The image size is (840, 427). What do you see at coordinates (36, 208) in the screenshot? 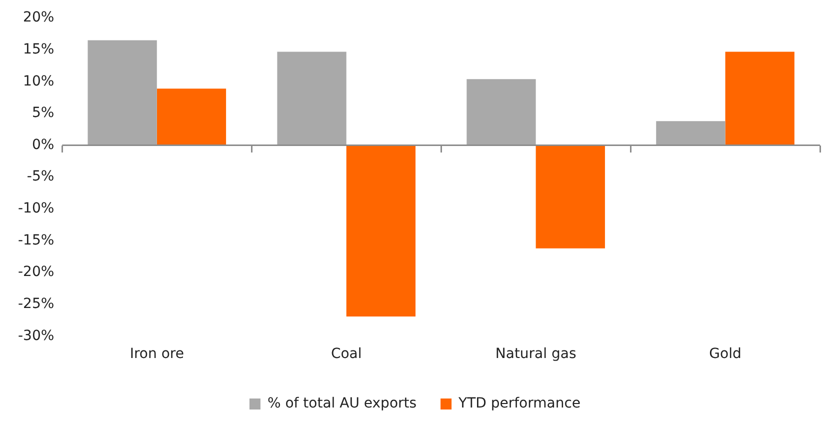
I see `y-tick-label: -10%` at bounding box center [36, 208].